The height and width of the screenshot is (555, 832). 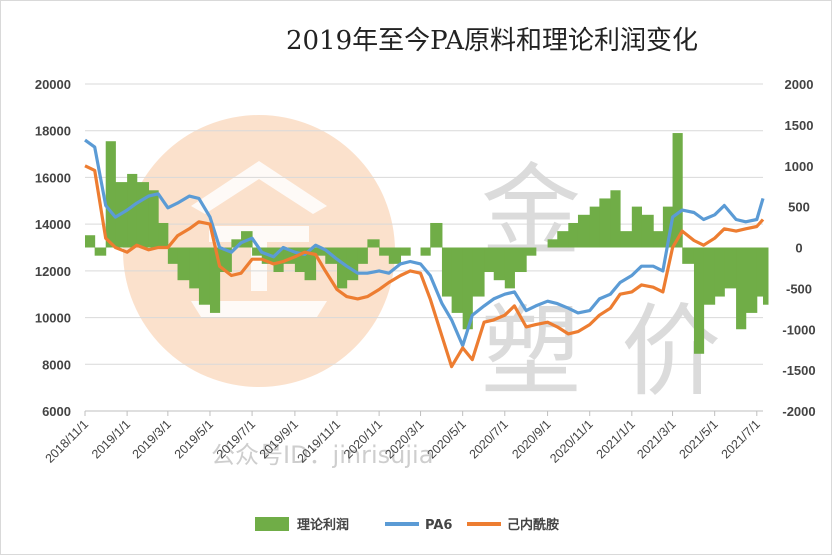 What do you see at coordinates (438, 525) in the screenshot?
I see `legend-label-pa6: PA6` at bounding box center [438, 525].